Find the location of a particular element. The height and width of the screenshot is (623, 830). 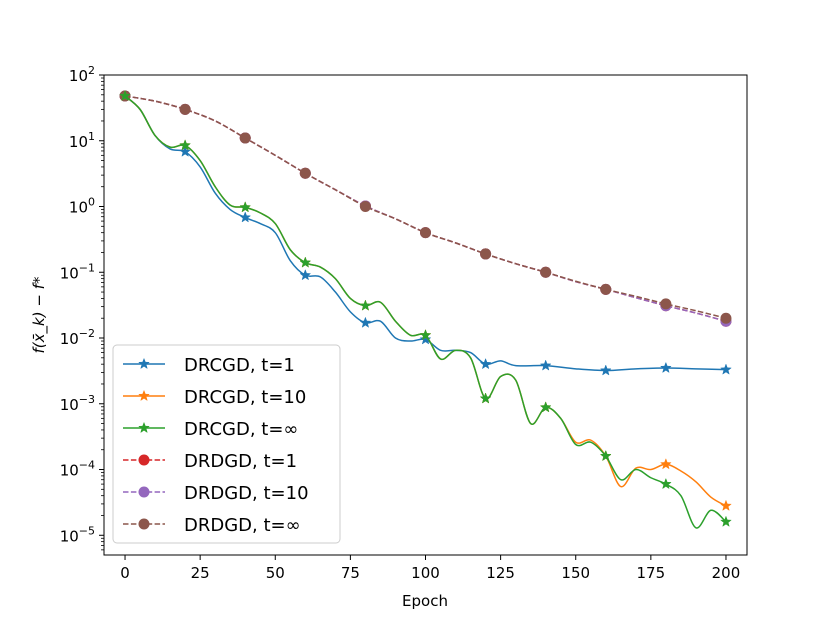

x-axis-label: Epoch is located at coordinates (425, 601).